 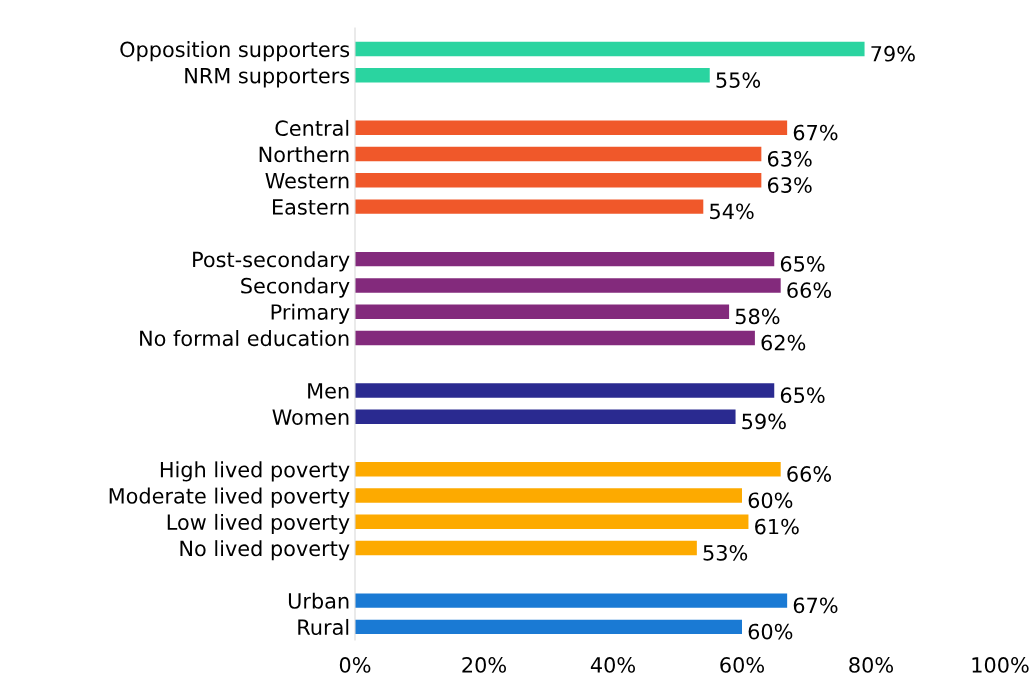 I want to click on y-tick-label: Women, so click(x=310, y=417).